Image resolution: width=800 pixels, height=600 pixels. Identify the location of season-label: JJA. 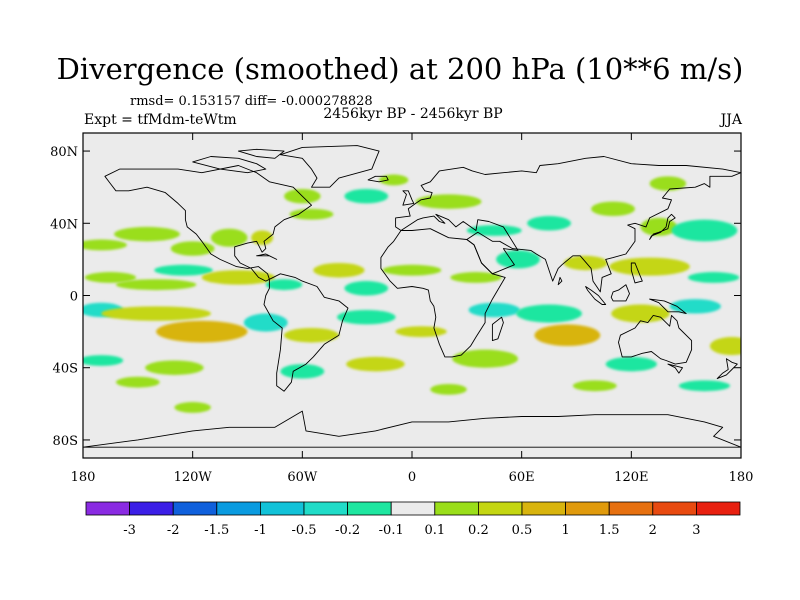
(731, 120).